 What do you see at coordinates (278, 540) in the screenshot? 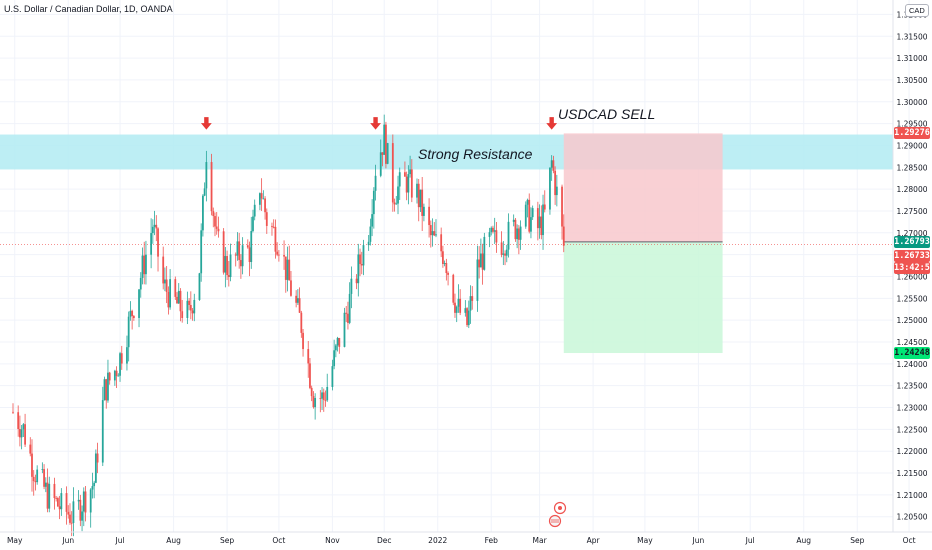
I see `time-tick-label: Oct` at bounding box center [278, 540].